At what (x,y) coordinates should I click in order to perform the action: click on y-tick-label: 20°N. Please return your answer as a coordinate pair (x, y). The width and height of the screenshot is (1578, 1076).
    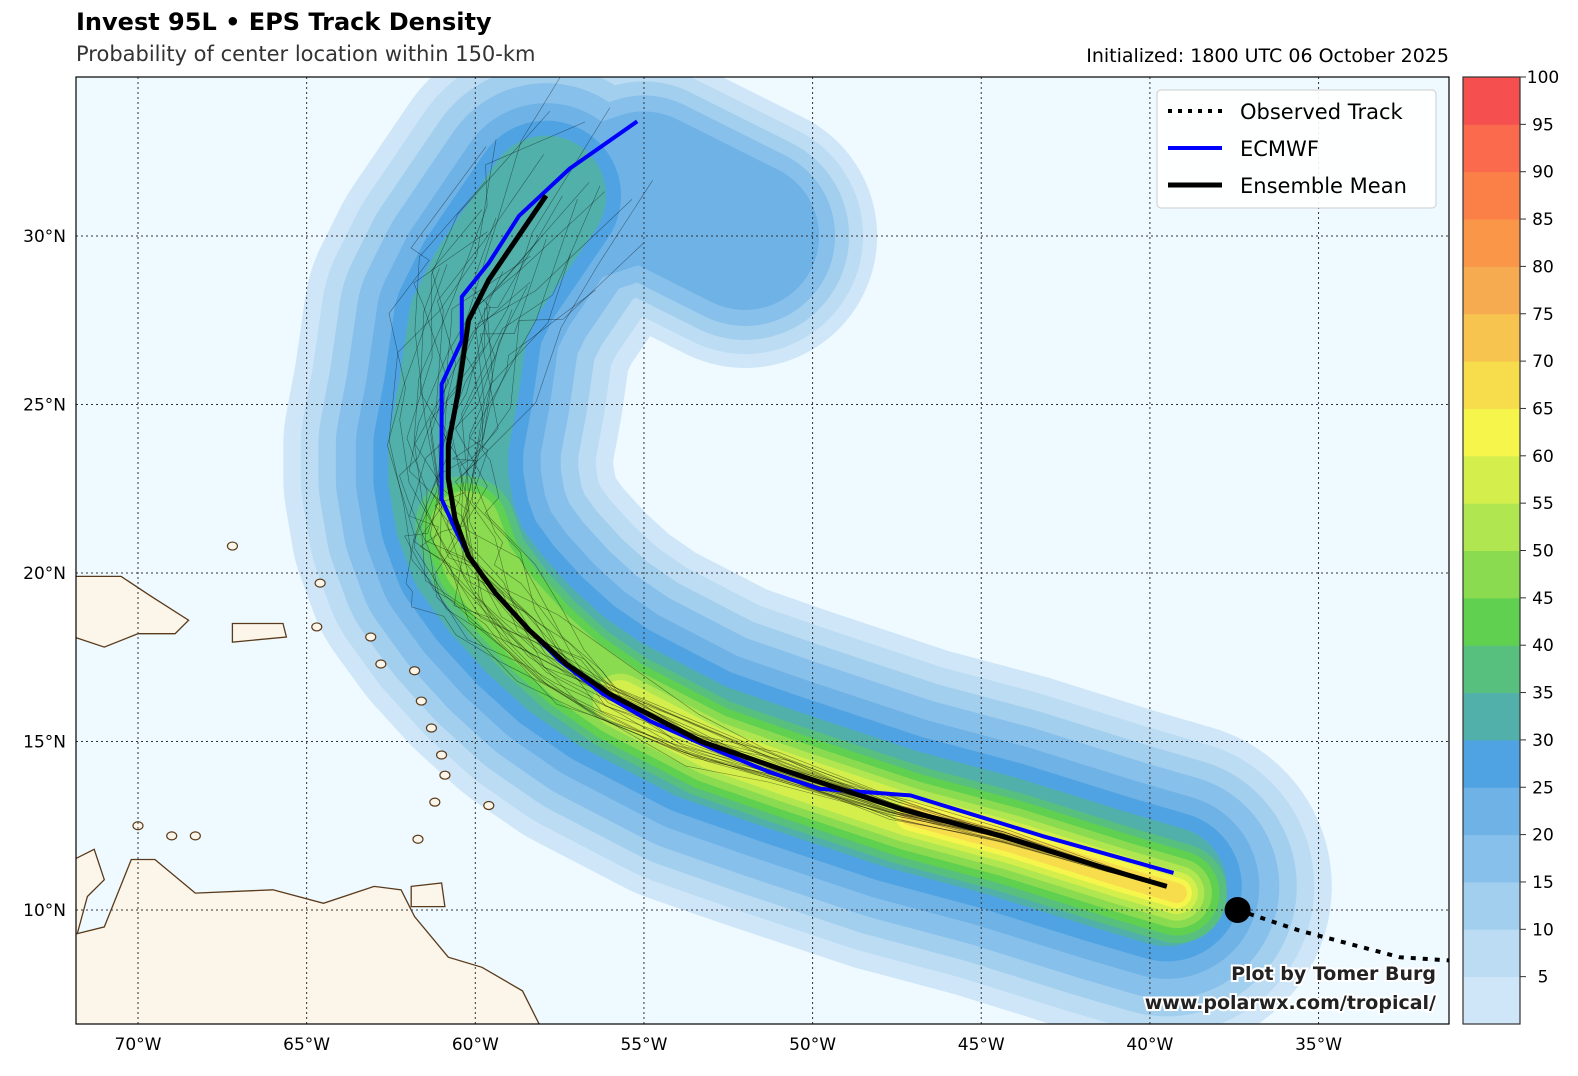
    Looking at the image, I should click on (44, 574).